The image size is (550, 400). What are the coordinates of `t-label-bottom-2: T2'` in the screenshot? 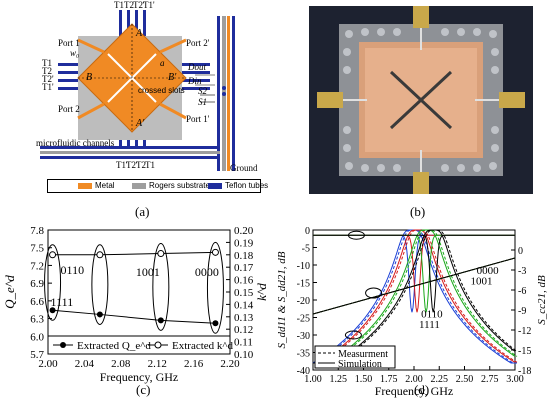 It's located at (132, 165).